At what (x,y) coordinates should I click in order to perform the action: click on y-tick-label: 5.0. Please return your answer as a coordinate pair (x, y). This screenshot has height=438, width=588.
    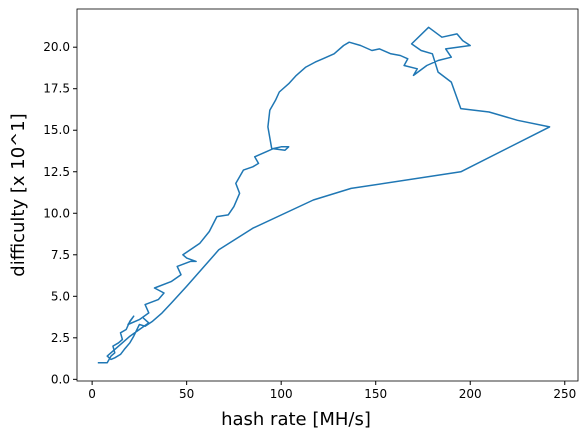
    Looking at the image, I should click on (60, 296).